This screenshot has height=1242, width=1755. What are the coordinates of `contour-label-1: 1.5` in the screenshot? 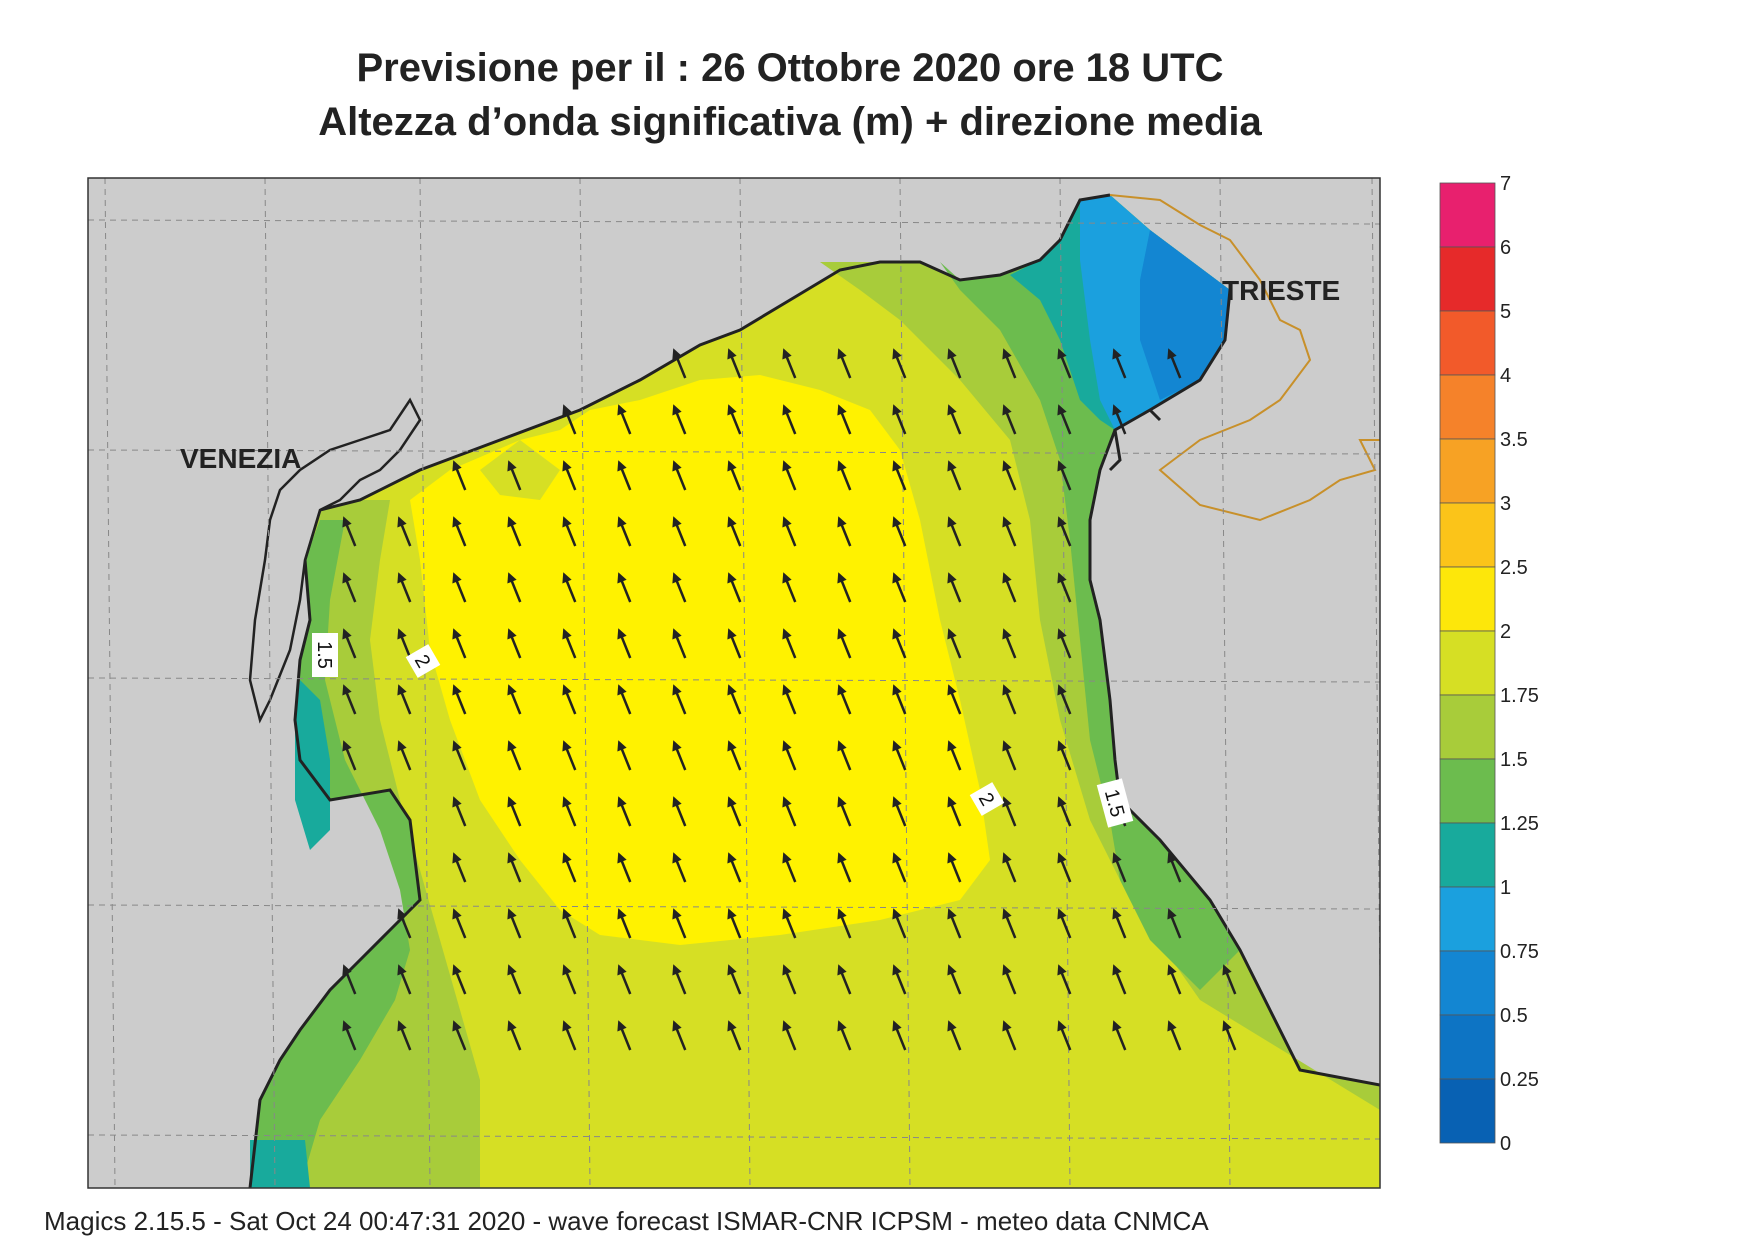 It's located at (325, 655).